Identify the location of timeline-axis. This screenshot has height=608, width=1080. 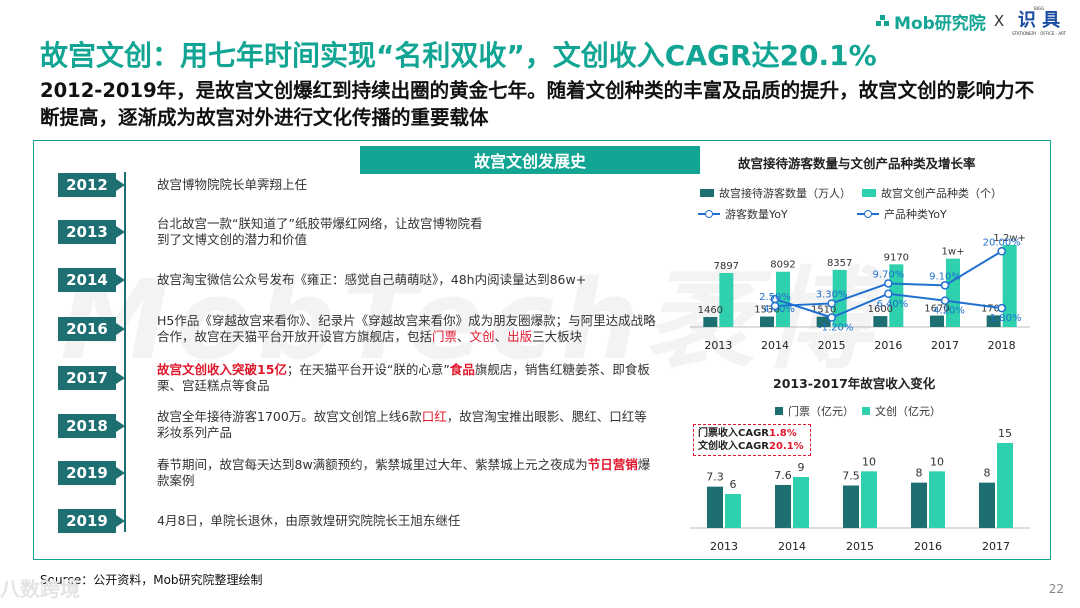
(125, 352).